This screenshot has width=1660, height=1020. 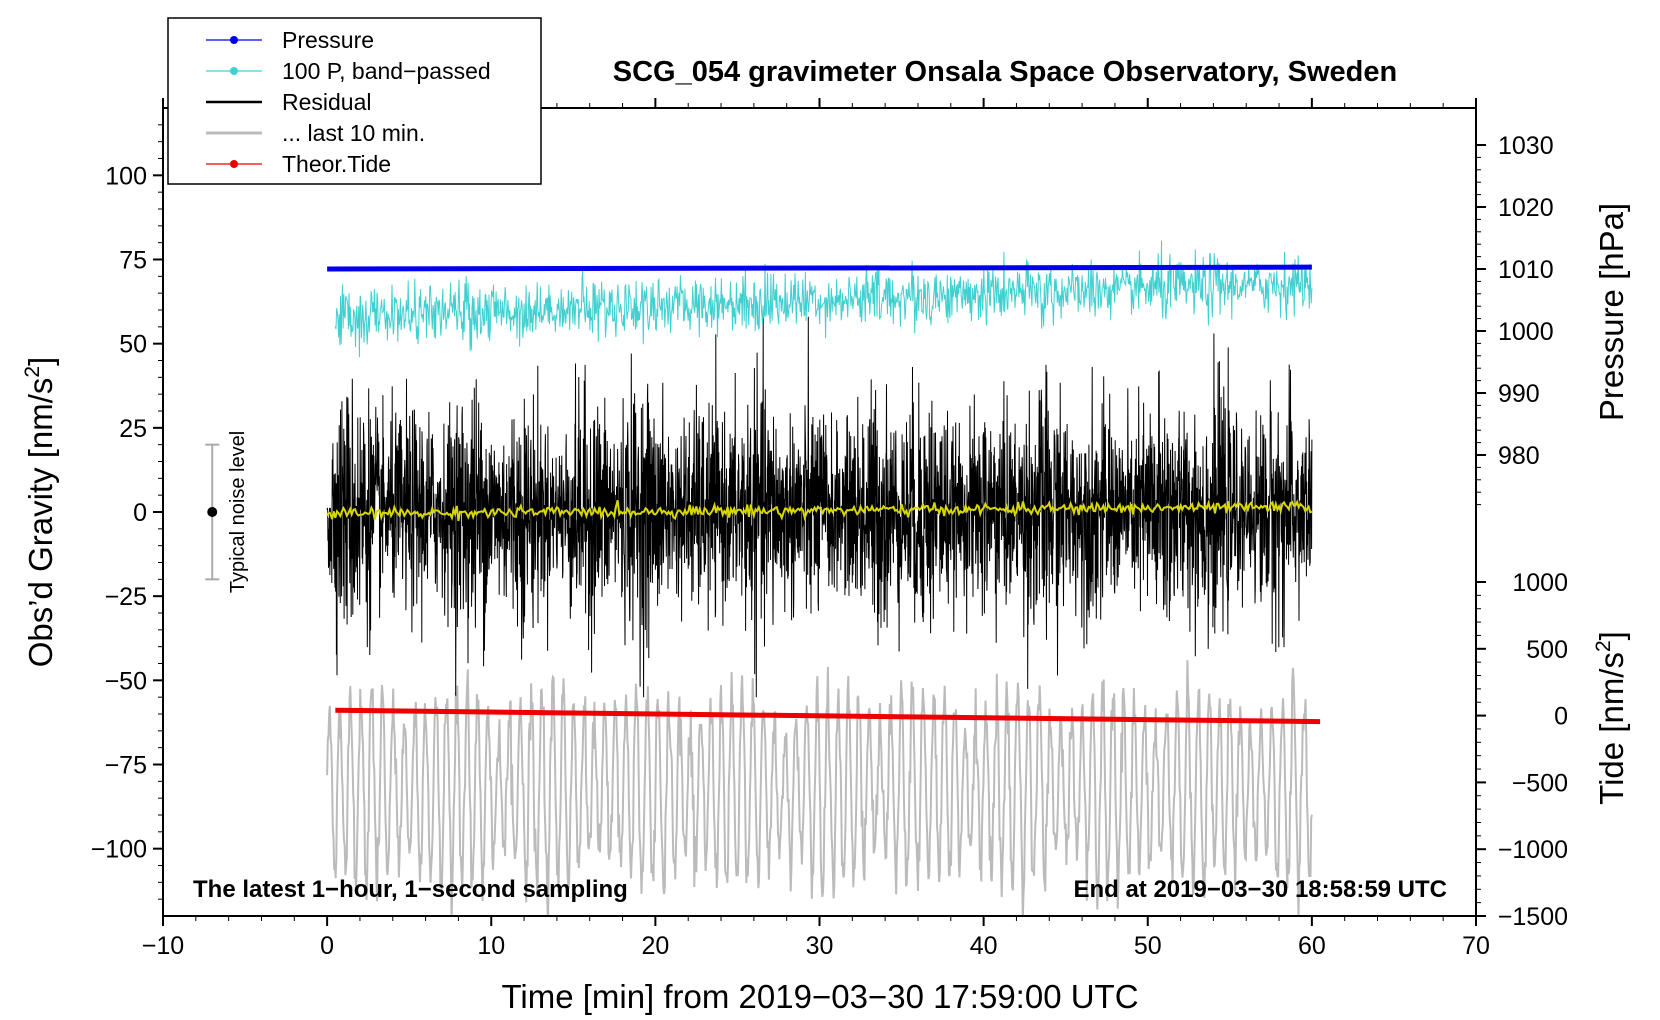 I want to click on legend-label: Theor.Tide, so click(x=336, y=164).